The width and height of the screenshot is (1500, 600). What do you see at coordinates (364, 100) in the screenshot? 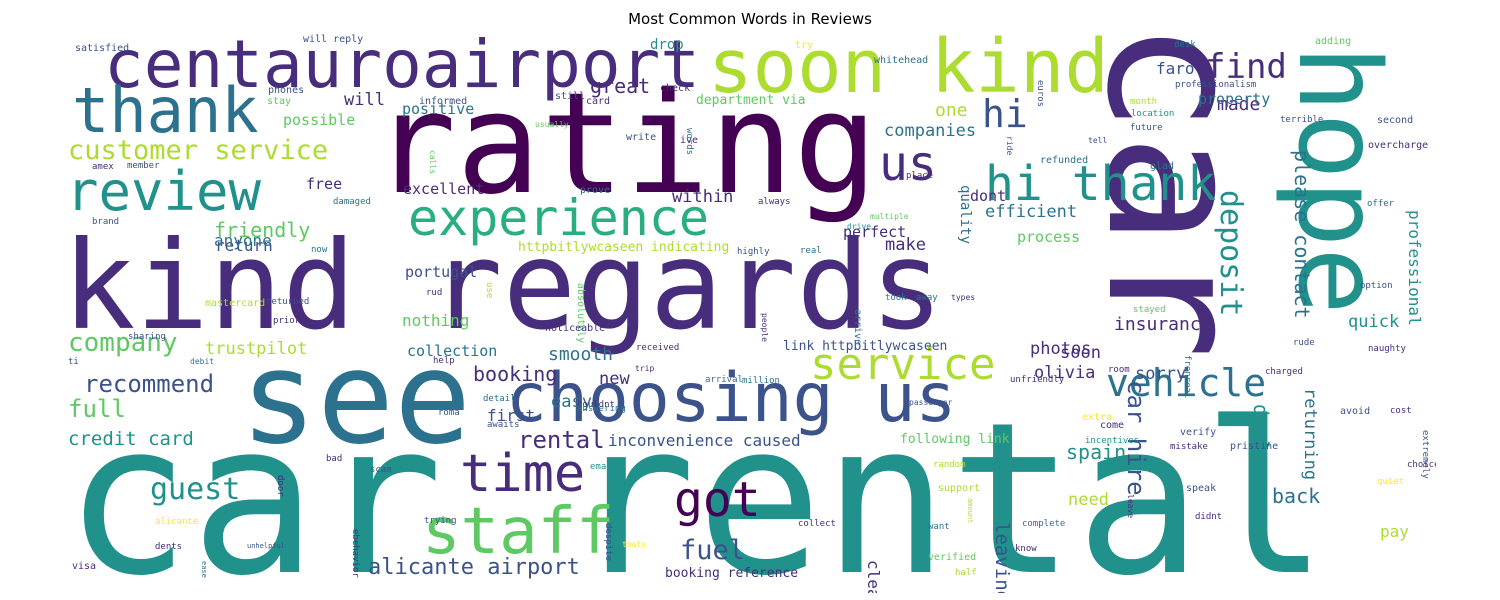
I see `cloud-word: will` at bounding box center [364, 100].